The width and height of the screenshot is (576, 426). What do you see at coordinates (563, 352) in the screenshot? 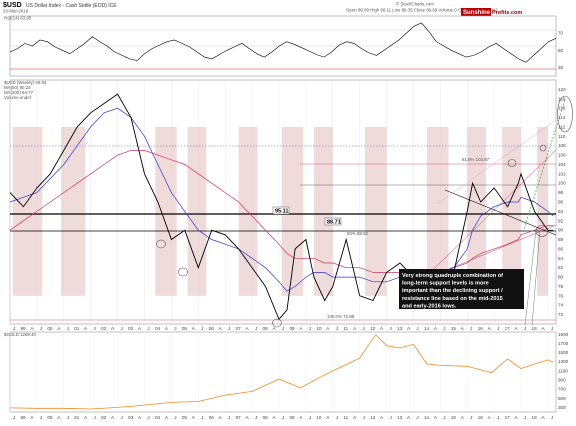
I see `gold-y-tick: 1500` at bounding box center [563, 352].